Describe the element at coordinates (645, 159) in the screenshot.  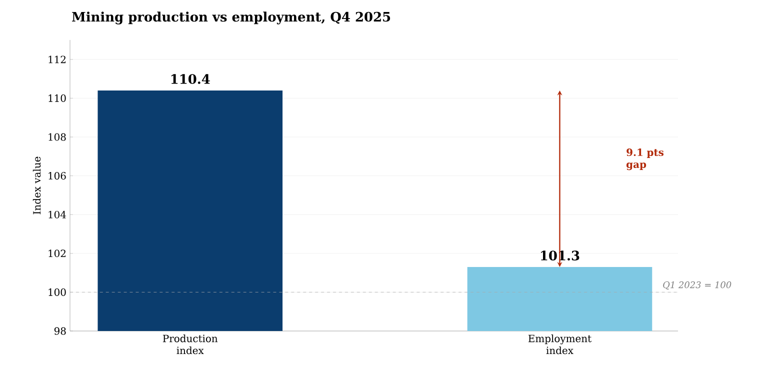
I see `annotation: 9.1 pts gap` at that location.